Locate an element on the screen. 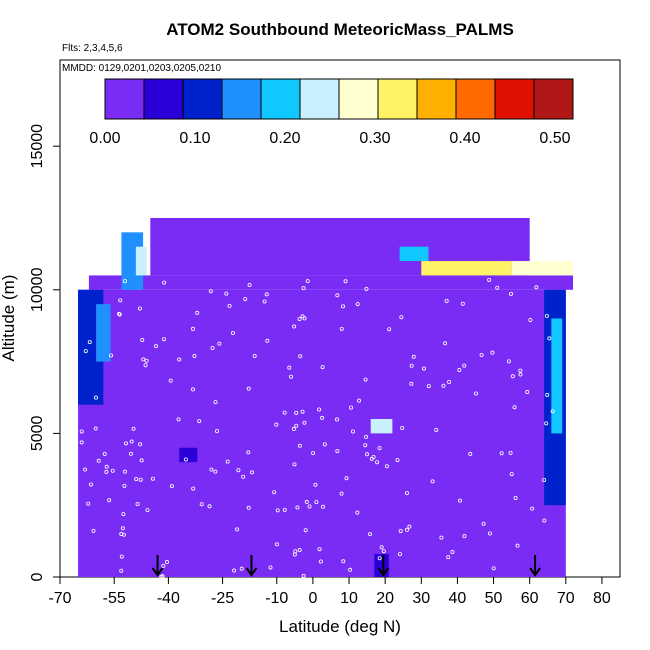 Image resolution: width=650 pixels, height=650 pixels. colorbar-tick-label: 0.30 is located at coordinates (374, 138).